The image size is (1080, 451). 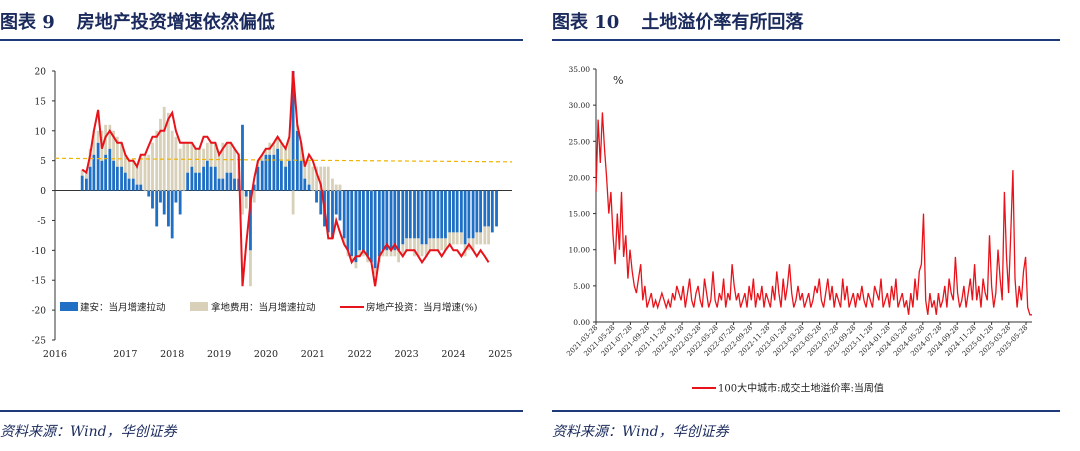 What do you see at coordinates (137, 21) in the screenshot?
I see `chart-title: 图表 9 房地产投资增速依然偏低` at bounding box center [137, 21].